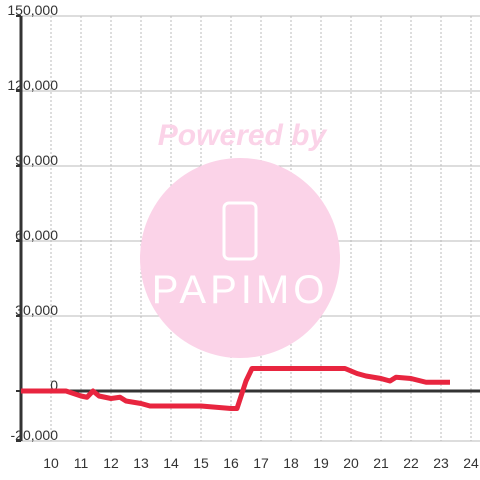 This screenshot has height=480, width=480. I want to click on x-tick-label: 12, so click(111, 463).